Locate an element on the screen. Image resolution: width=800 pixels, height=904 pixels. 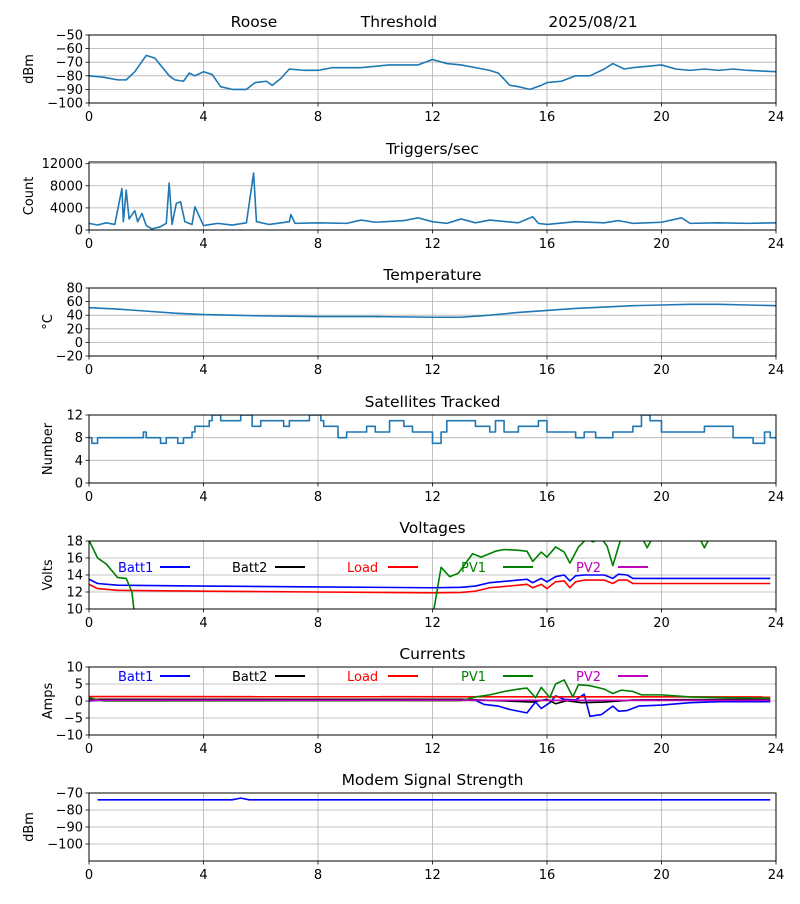
y-axis-label: °C is located at coordinates (48, 322).